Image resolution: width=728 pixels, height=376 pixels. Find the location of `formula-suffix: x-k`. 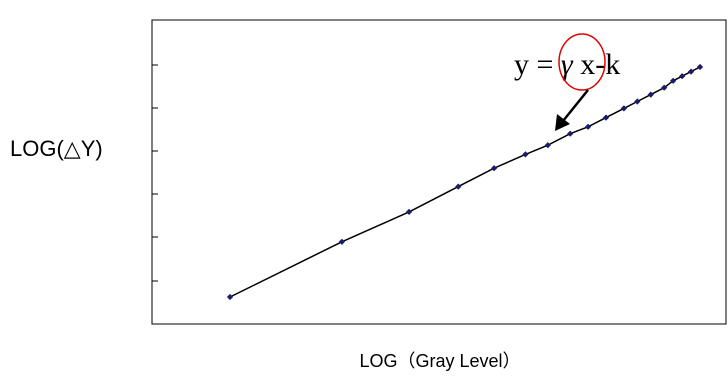

formula-suffix: x-k is located at coordinates (597, 64).